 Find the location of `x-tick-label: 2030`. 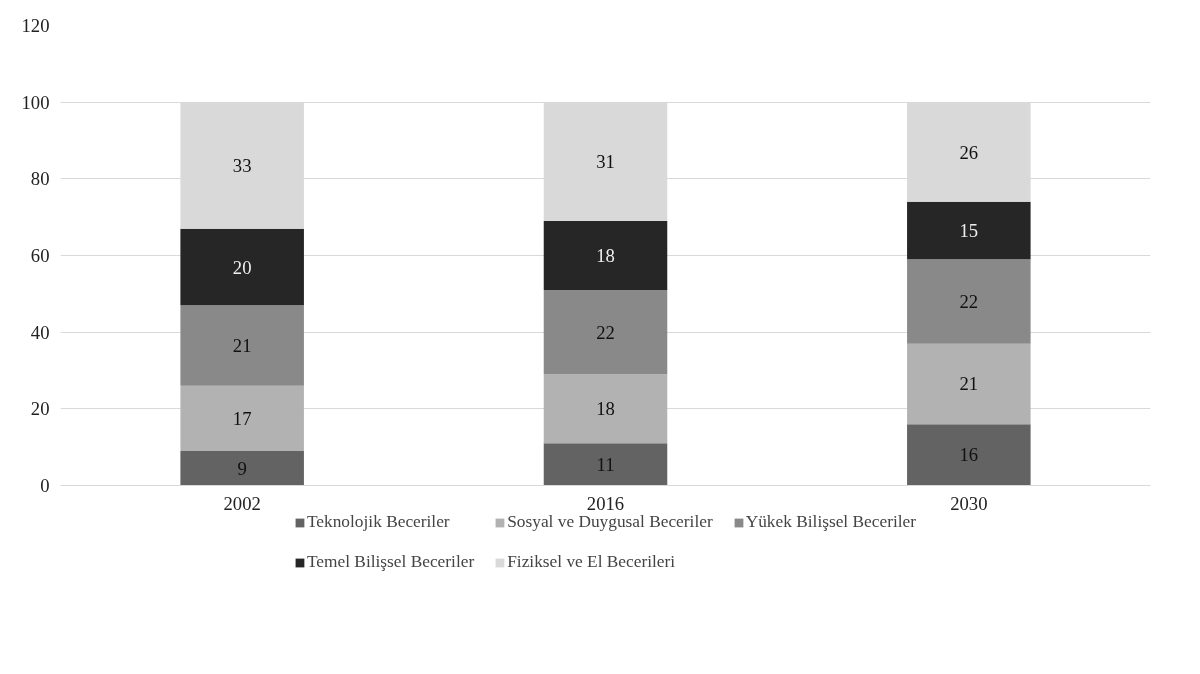

x-tick-label: 2030 is located at coordinates (969, 503).